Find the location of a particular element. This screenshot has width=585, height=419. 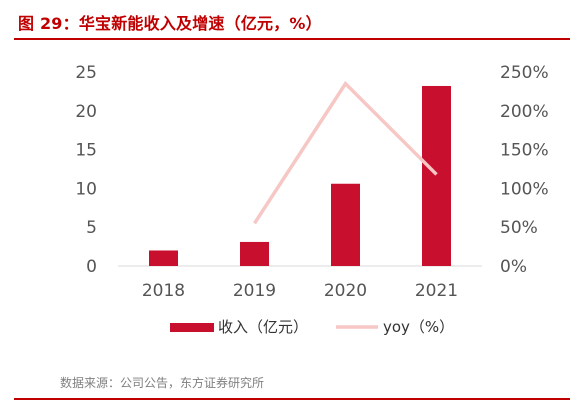

bar-2020 is located at coordinates (345, 224).